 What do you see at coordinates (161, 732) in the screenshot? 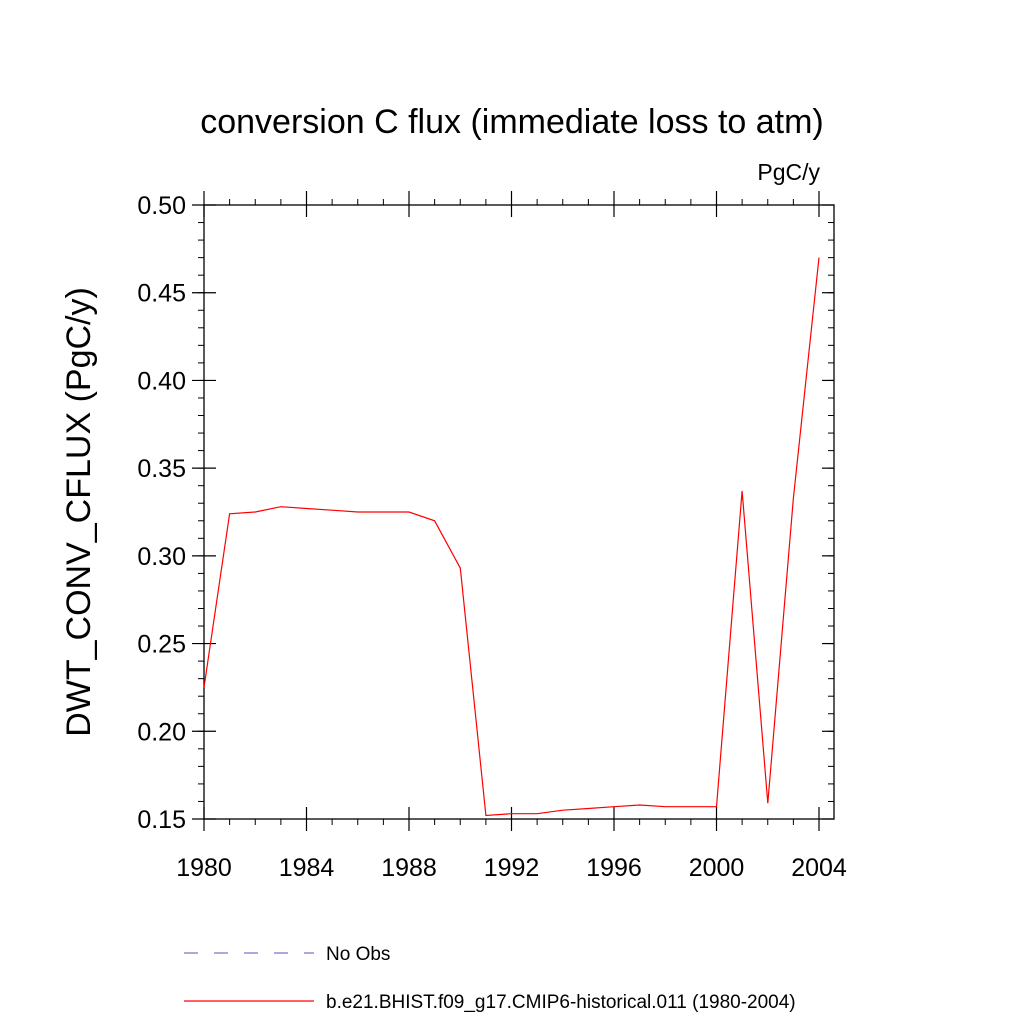
I see `y-tick-label: 0.20` at bounding box center [161, 732].